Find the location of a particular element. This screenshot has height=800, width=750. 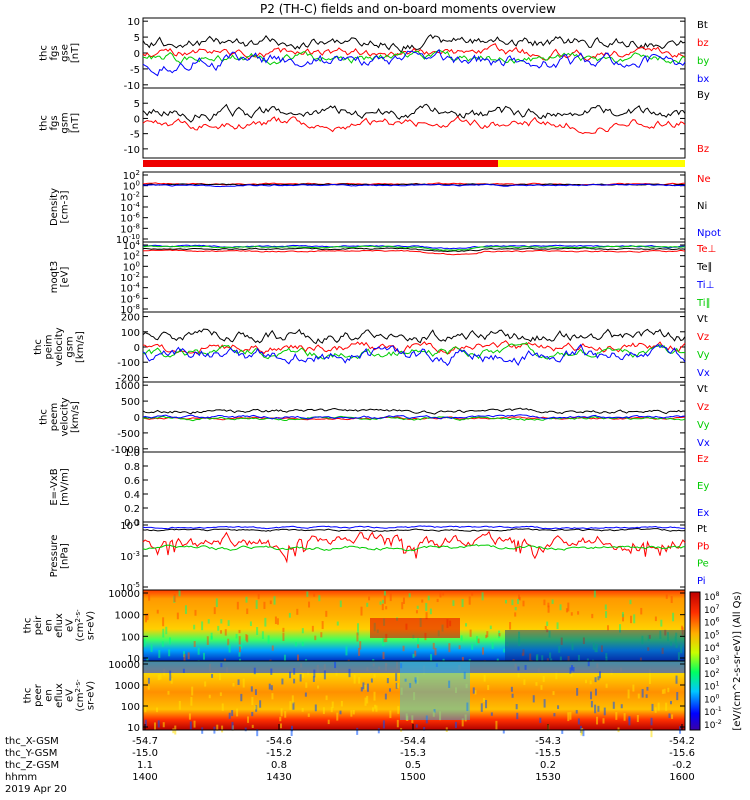

y-tick-label: 0 is located at coordinates (137, 418).